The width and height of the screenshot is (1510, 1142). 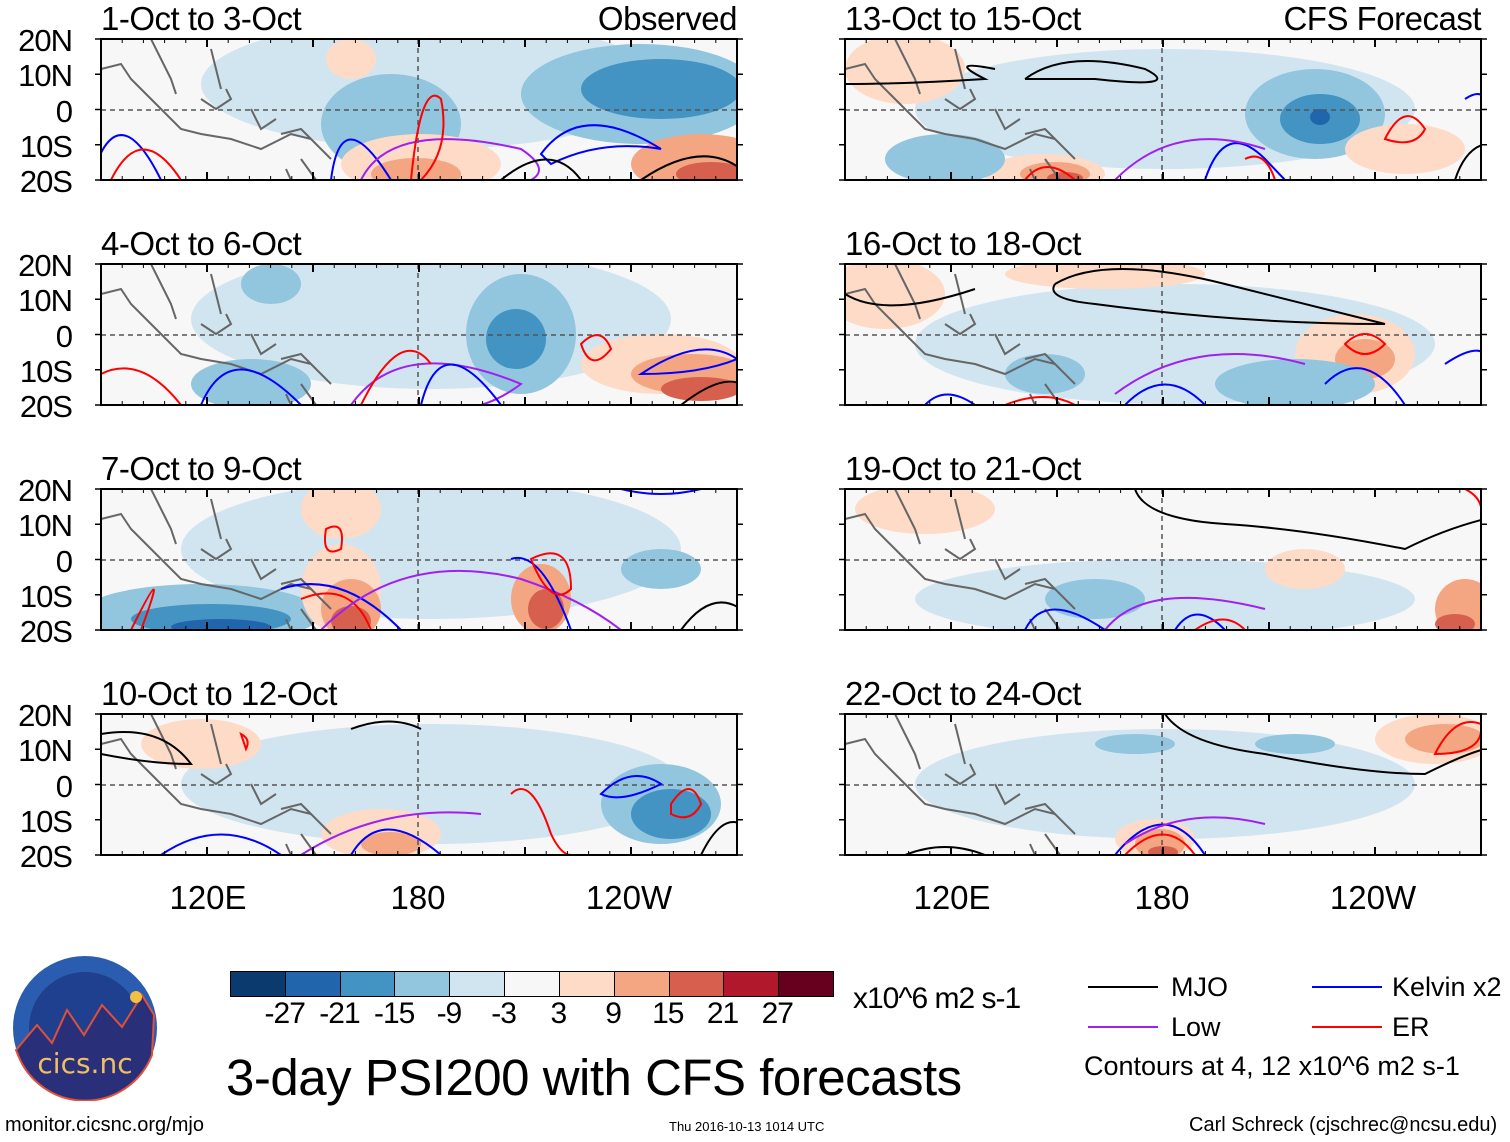 What do you see at coordinates (963, 18) in the screenshot?
I see `panel-title: 13-Oct to 15-Oct` at bounding box center [963, 18].